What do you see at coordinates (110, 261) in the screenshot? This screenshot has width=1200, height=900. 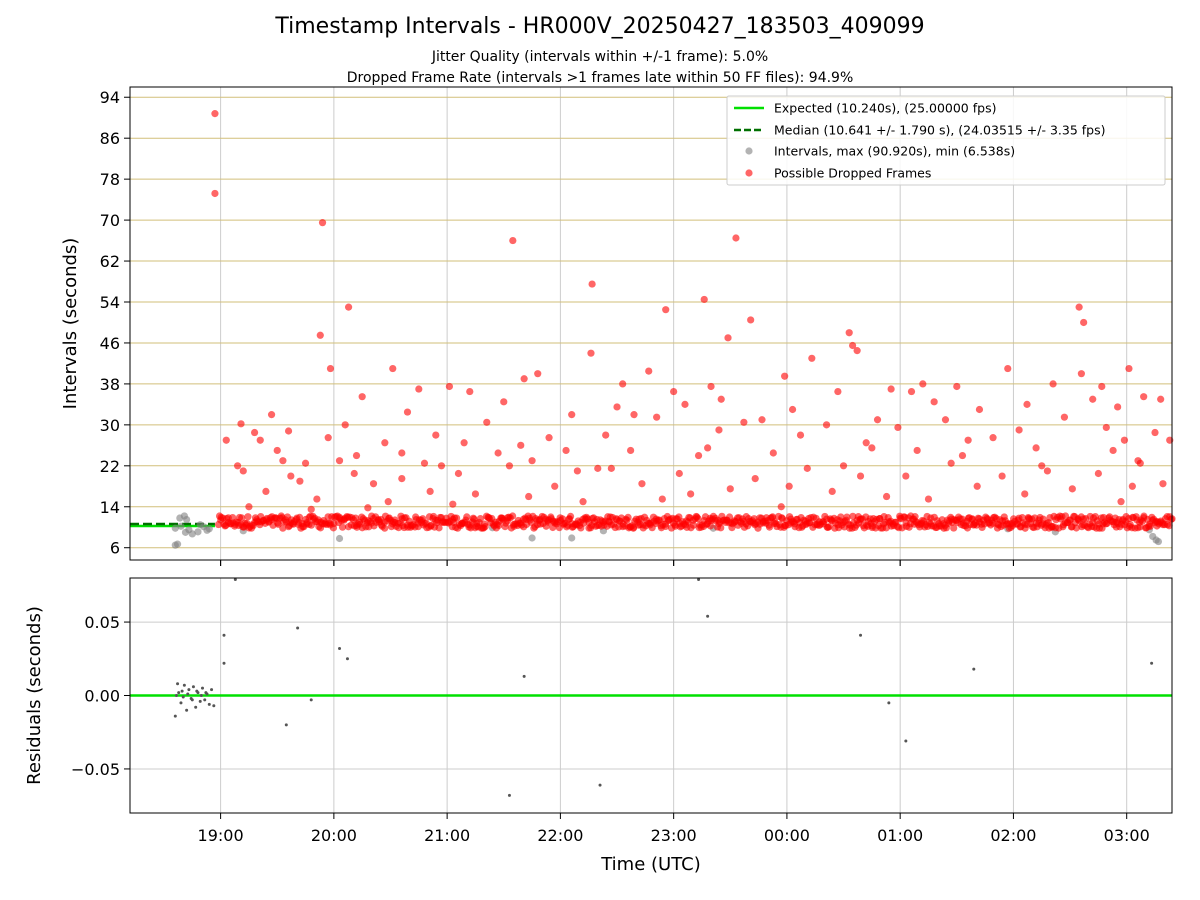 I see `intervals-y-tick-label: 62` at bounding box center [110, 261].